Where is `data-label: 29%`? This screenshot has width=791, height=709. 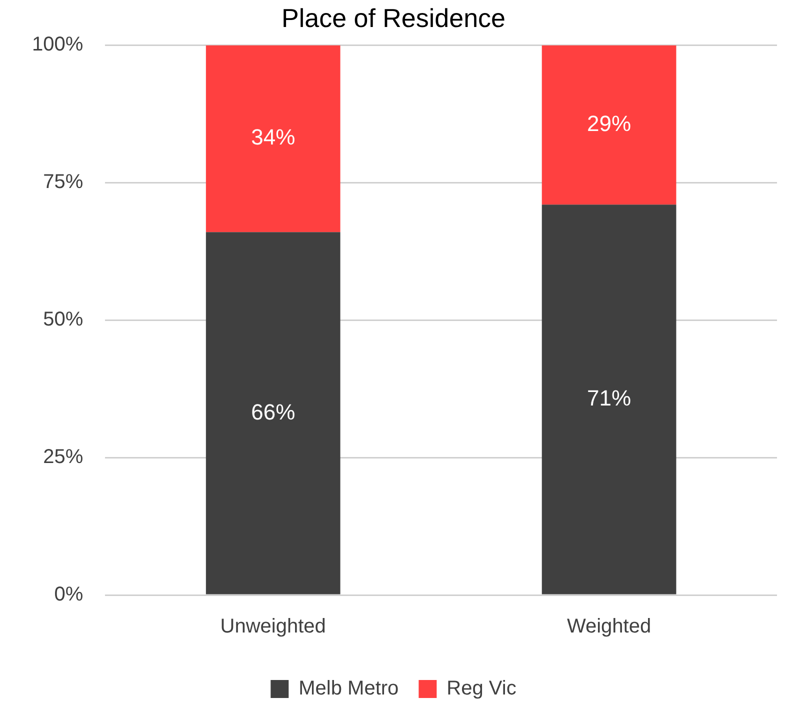 data-label: 29% is located at coordinates (609, 123).